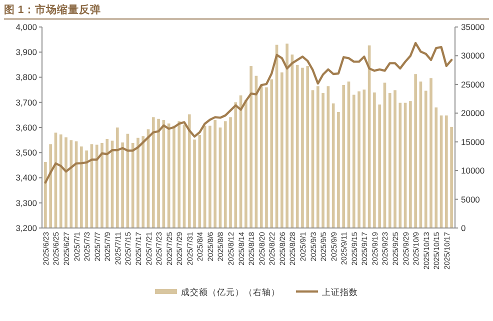  What do you see at coordinates (463, 227) in the screenshot?
I see `y2-tick-label: 0` at bounding box center [463, 227].